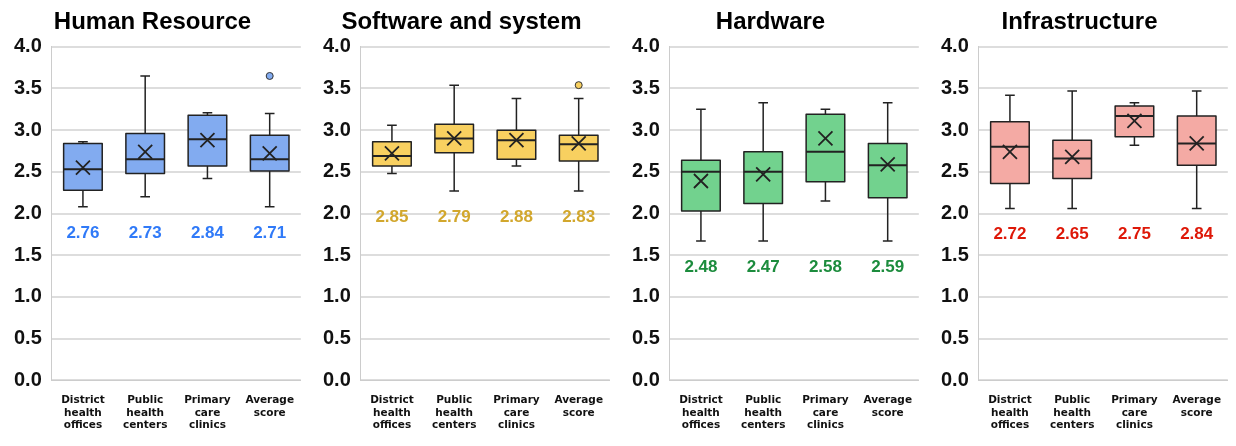  Describe the element at coordinates (1010, 234) in the screenshot. I see `annotation: 2.72` at that location.